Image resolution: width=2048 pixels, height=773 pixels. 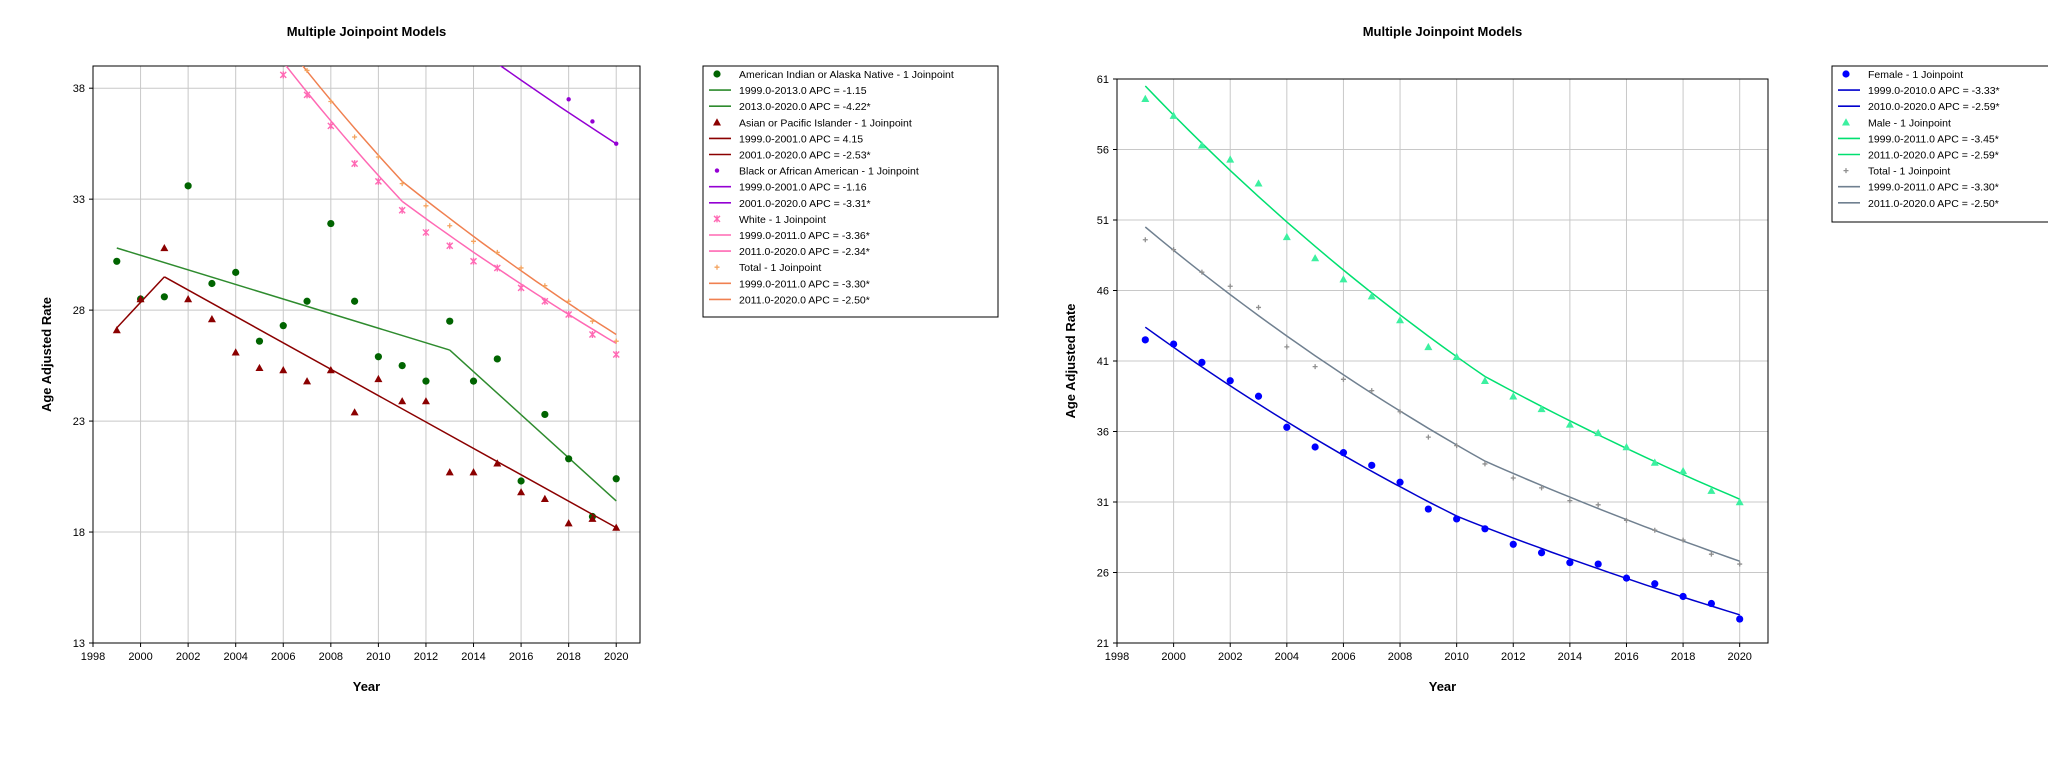 I want to click on x-tick-label: 2004, so click(x=235, y=657).